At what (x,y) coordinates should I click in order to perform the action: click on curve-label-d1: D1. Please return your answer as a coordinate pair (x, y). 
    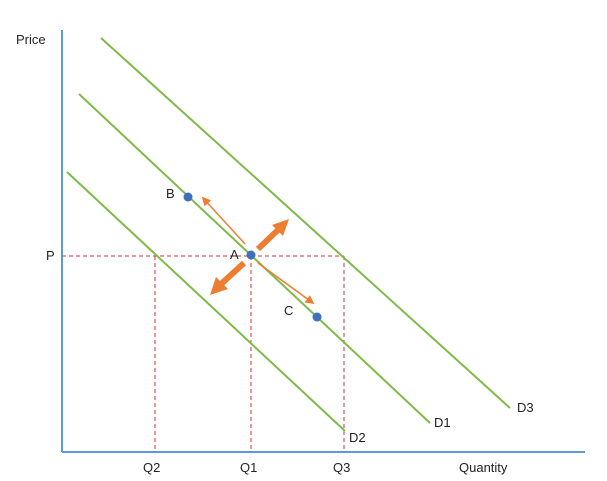
    Looking at the image, I should click on (442, 422).